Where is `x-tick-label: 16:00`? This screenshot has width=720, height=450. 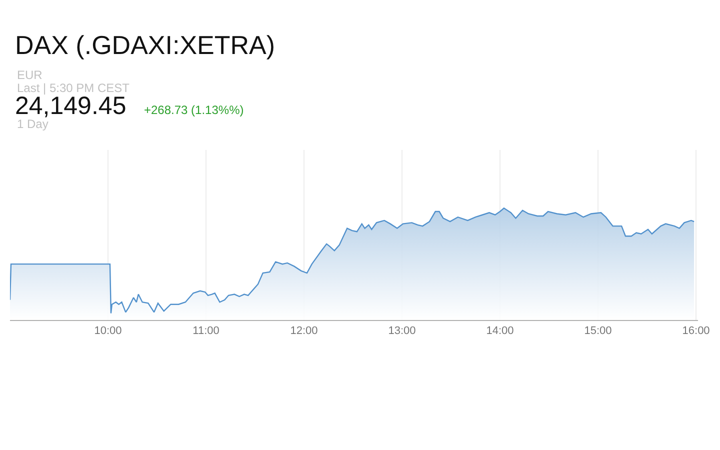 x-tick-label: 16:00 is located at coordinates (696, 331).